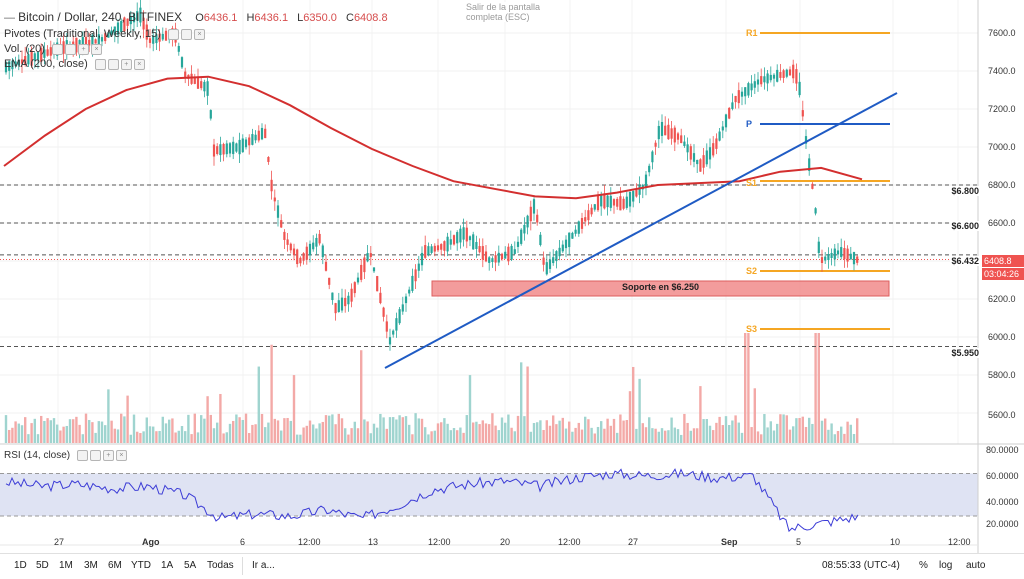 The height and width of the screenshot is (579, 1024). What do you see at coordinates (660, 287) in the screenshot?
I see `support-zone-label: Soporte en $6.250` at bounding box center [660, 287].